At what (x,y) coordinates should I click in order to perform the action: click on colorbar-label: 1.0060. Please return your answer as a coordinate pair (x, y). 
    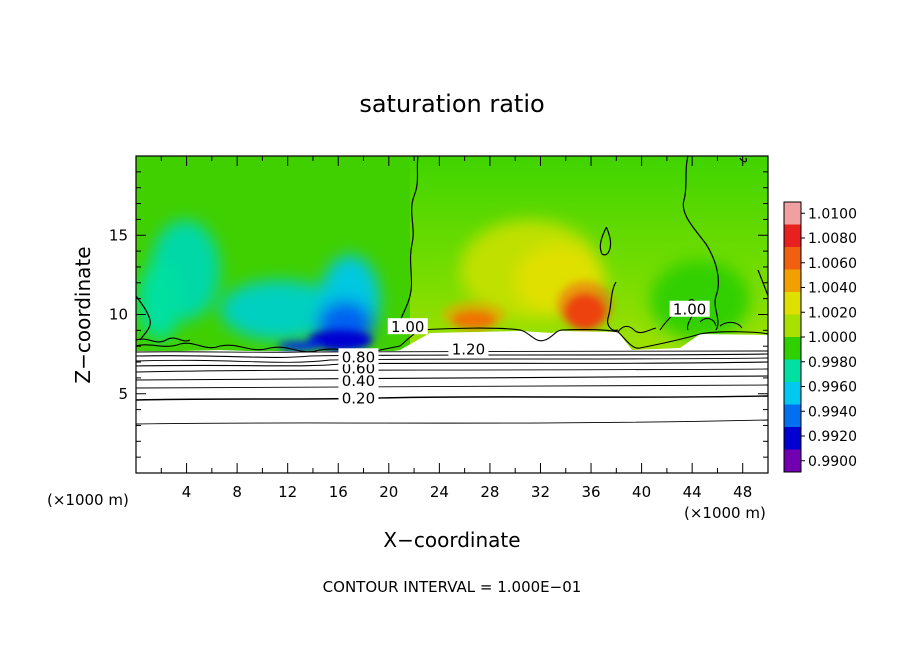
    Looking at the image, I should click on (832, 264).